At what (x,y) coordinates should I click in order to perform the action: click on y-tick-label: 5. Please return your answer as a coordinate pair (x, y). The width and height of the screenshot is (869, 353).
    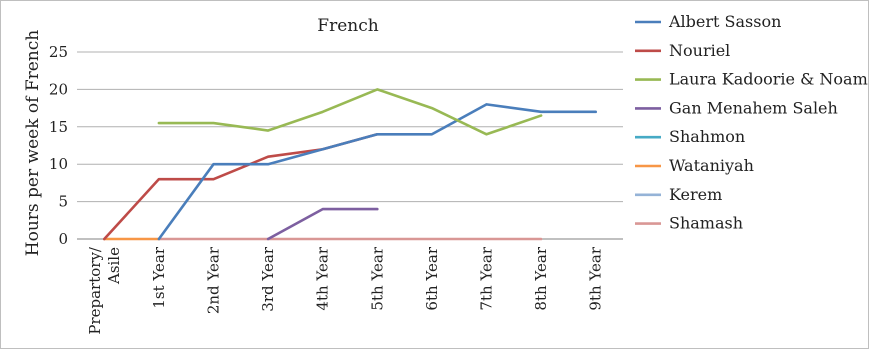
    Looking at the image, I should click on (63, 202).